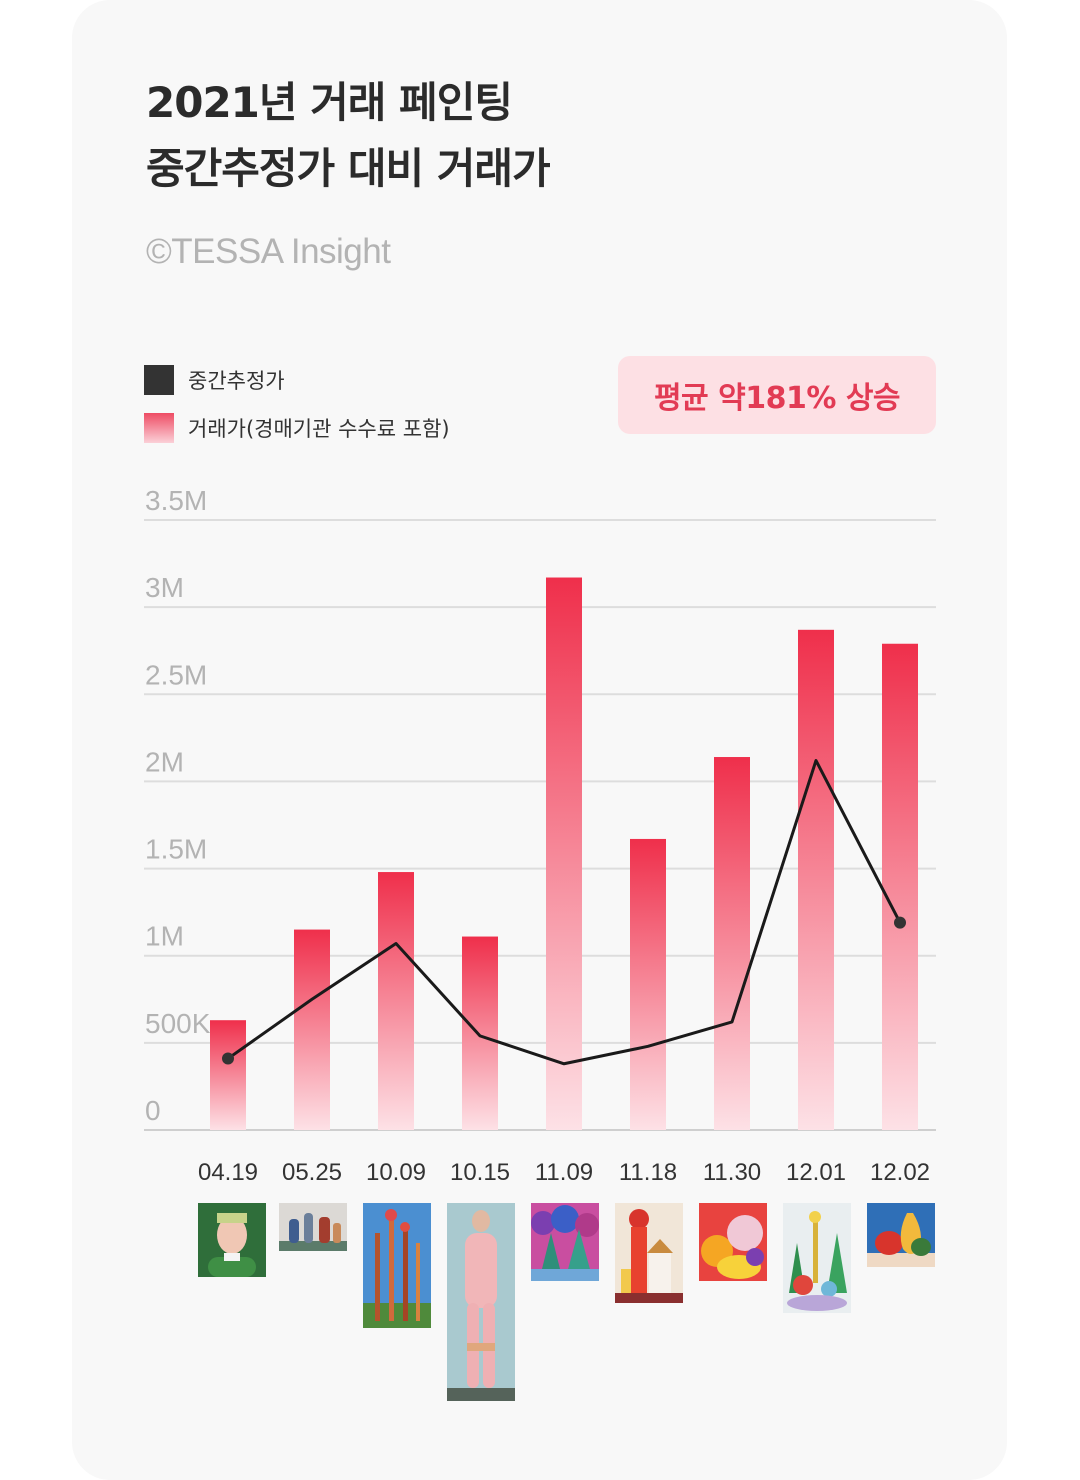  What do you see at coordinates (176, 849) in the screenshot?
I see `y-tick-label-3: 1.5M` at bounding box center [176, 849].